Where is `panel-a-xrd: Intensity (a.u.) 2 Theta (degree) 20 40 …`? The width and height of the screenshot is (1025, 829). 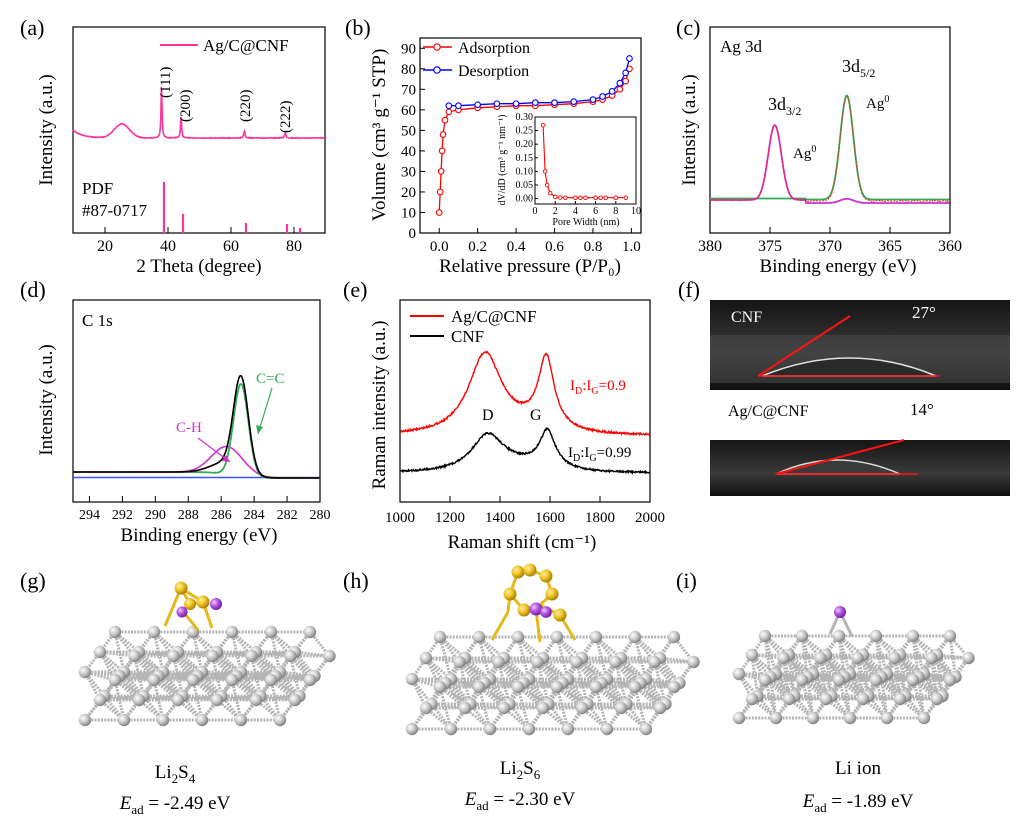 panel-a-xrd: Intensity (a.u.) 2 Theta (degree) 20 40 … is located at coordinates (181, 151).